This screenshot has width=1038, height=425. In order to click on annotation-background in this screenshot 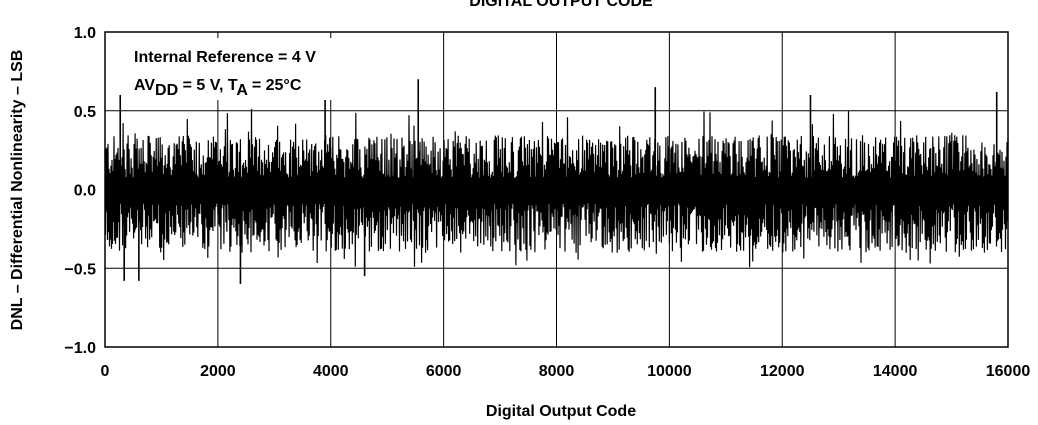, I will do `click(259, 69)`.